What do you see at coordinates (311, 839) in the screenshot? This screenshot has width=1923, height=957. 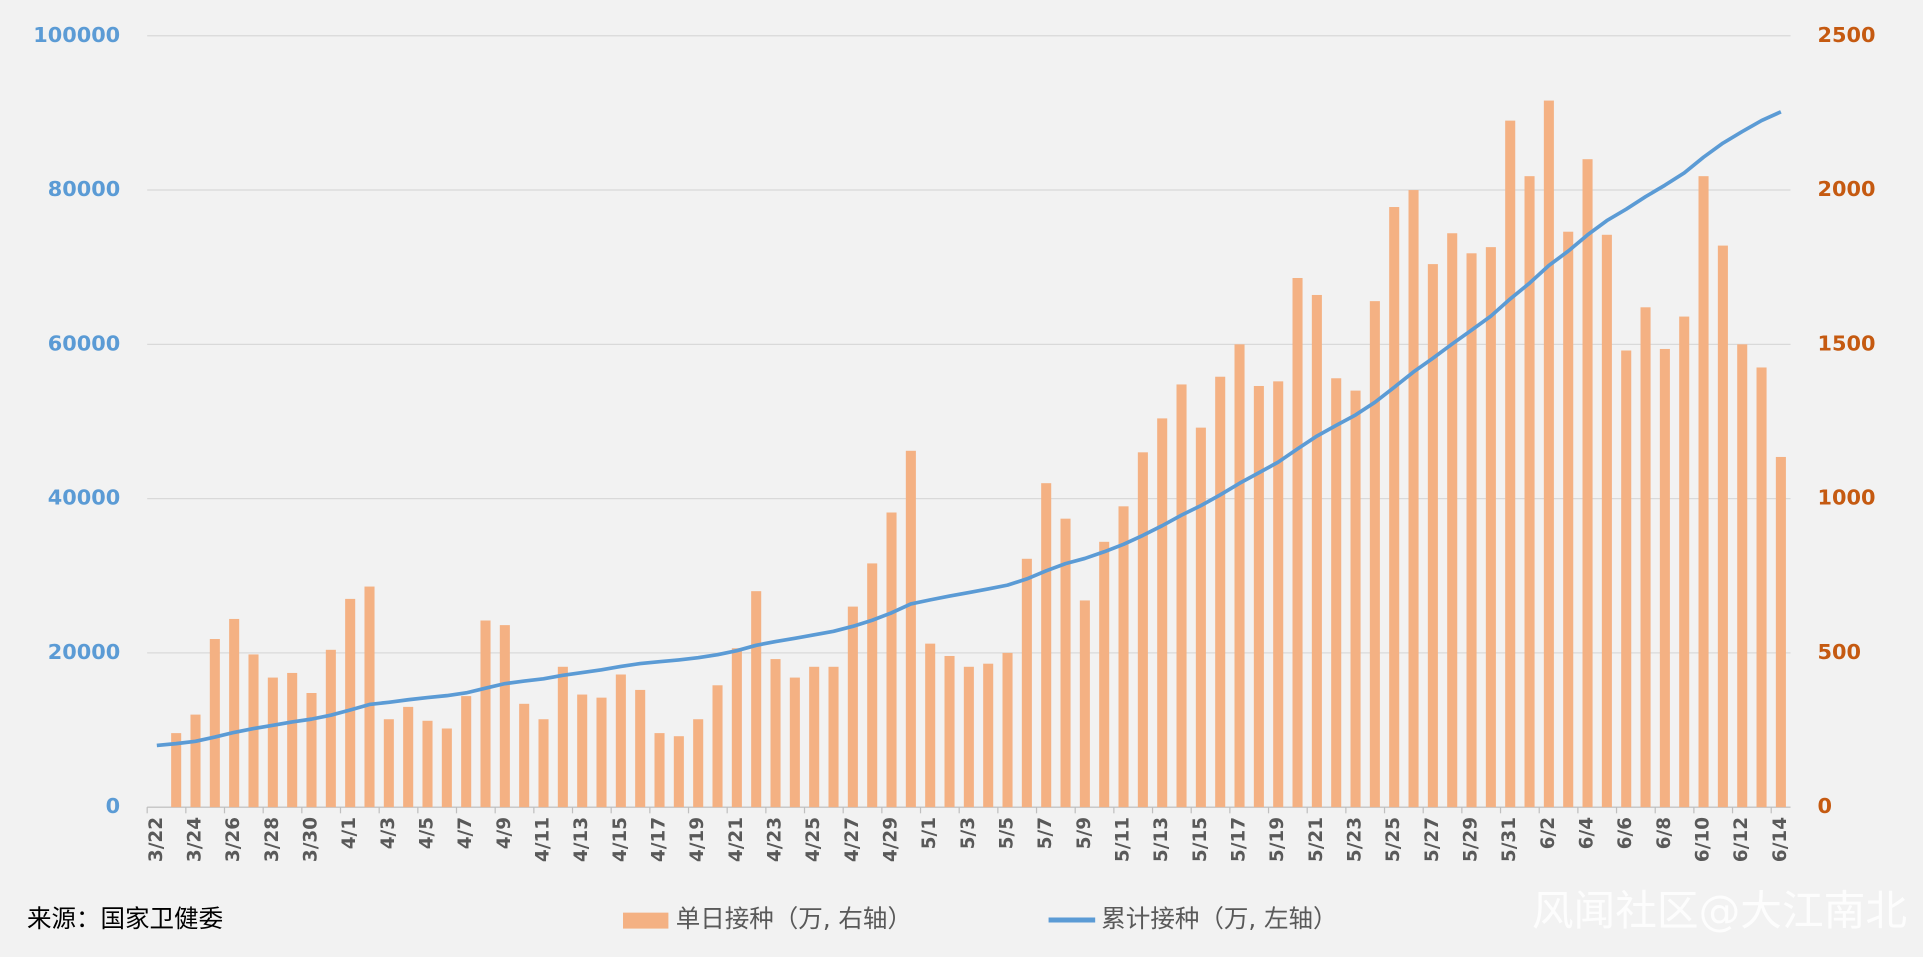 I see `x-tick-label: 3/30` at bounding box center [311, 839].